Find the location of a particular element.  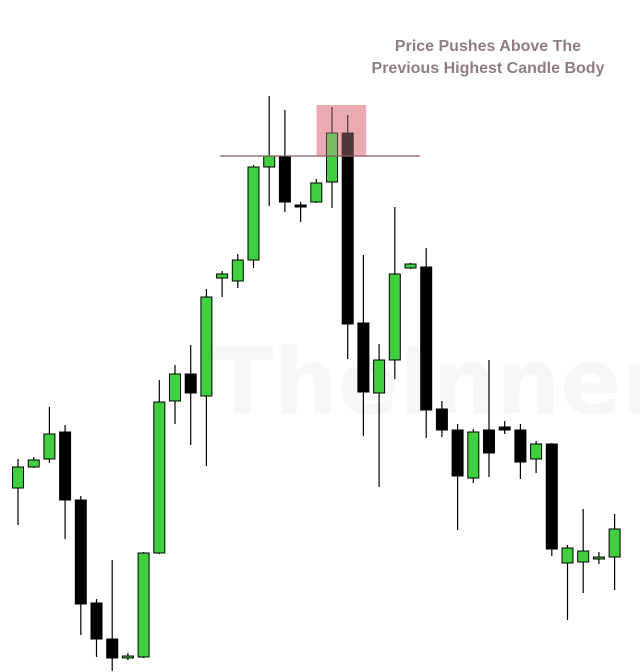

annotation-line-1: Price Pushes Above The is located at coordinates (488, 46).